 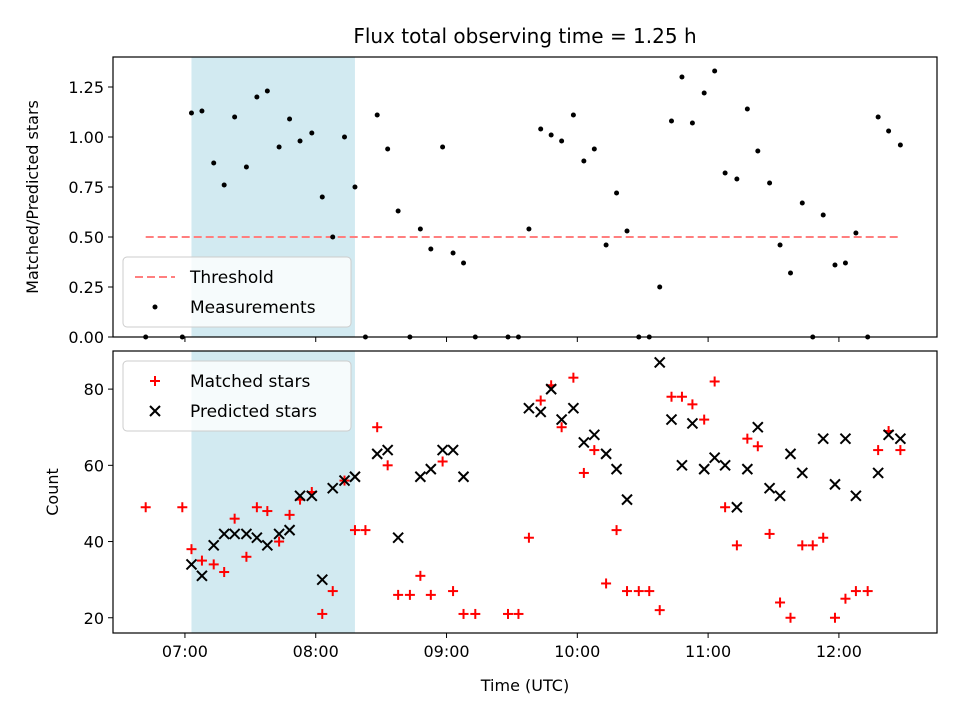 I want to click on ratio-y-tick-label: 0.25, so click(x=86, y=287).